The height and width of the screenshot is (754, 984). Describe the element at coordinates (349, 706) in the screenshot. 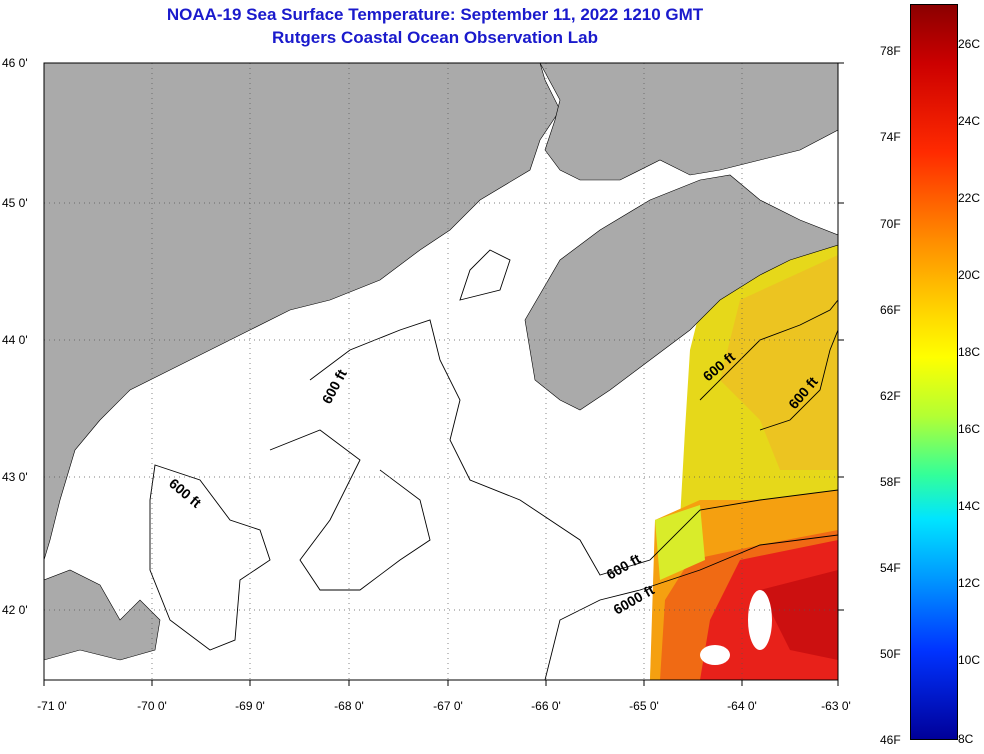

I see `lon-label: -68 0'` at that location.